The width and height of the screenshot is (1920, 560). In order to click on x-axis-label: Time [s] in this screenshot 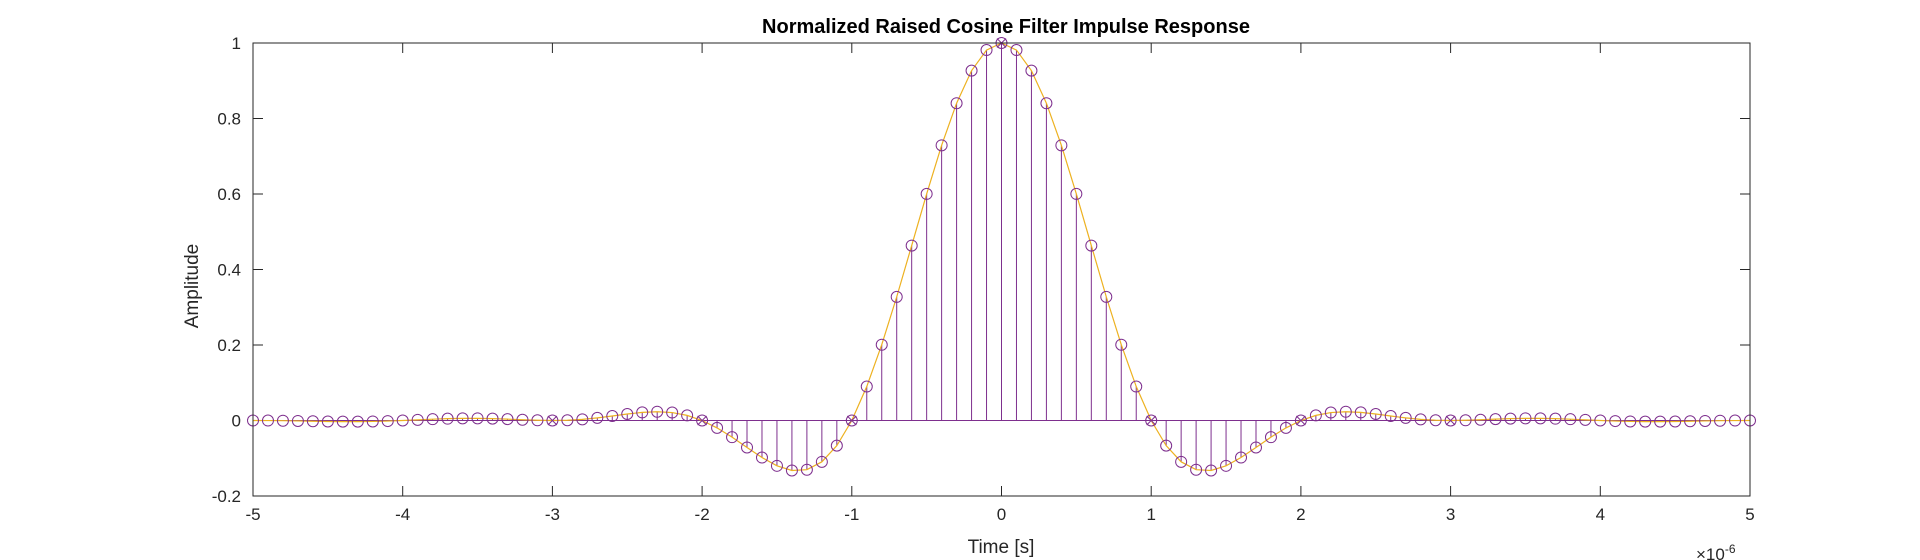, I will do `click(1001, 547)`.